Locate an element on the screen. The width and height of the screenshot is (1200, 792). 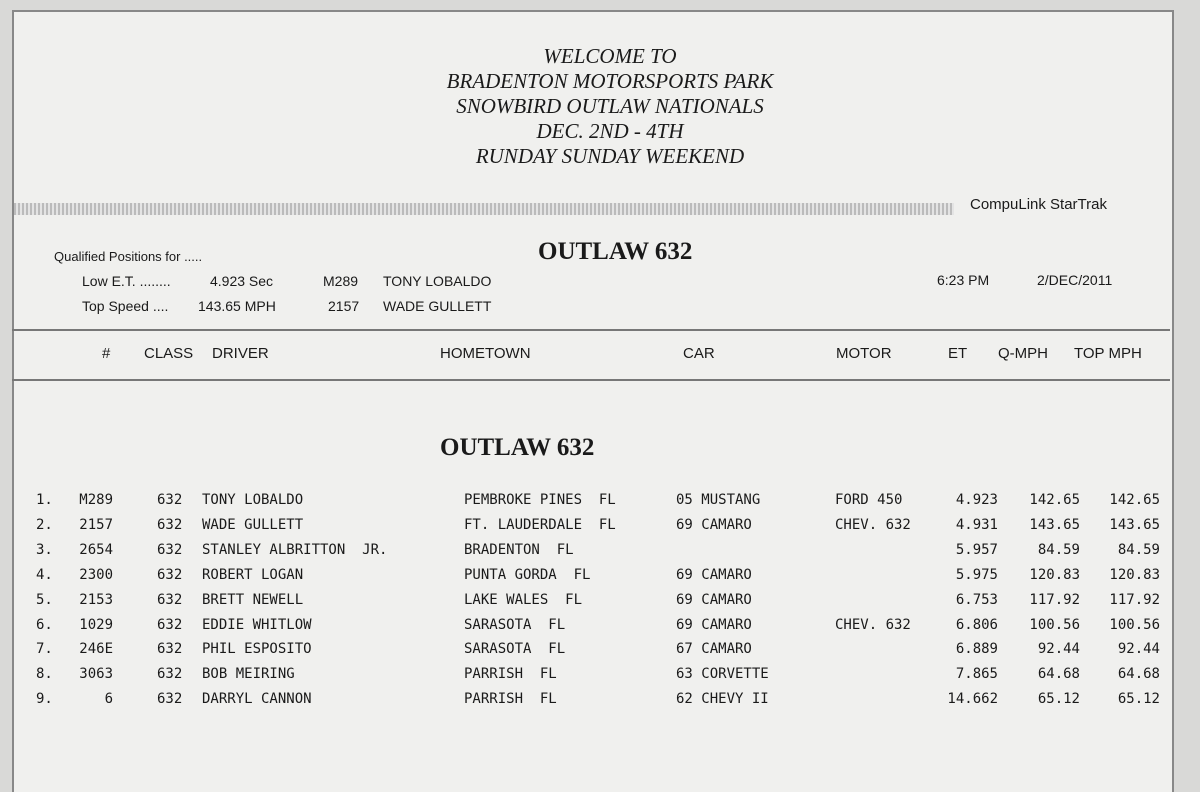
cell-car-number: 3063 is located at coordinates (96, 674).